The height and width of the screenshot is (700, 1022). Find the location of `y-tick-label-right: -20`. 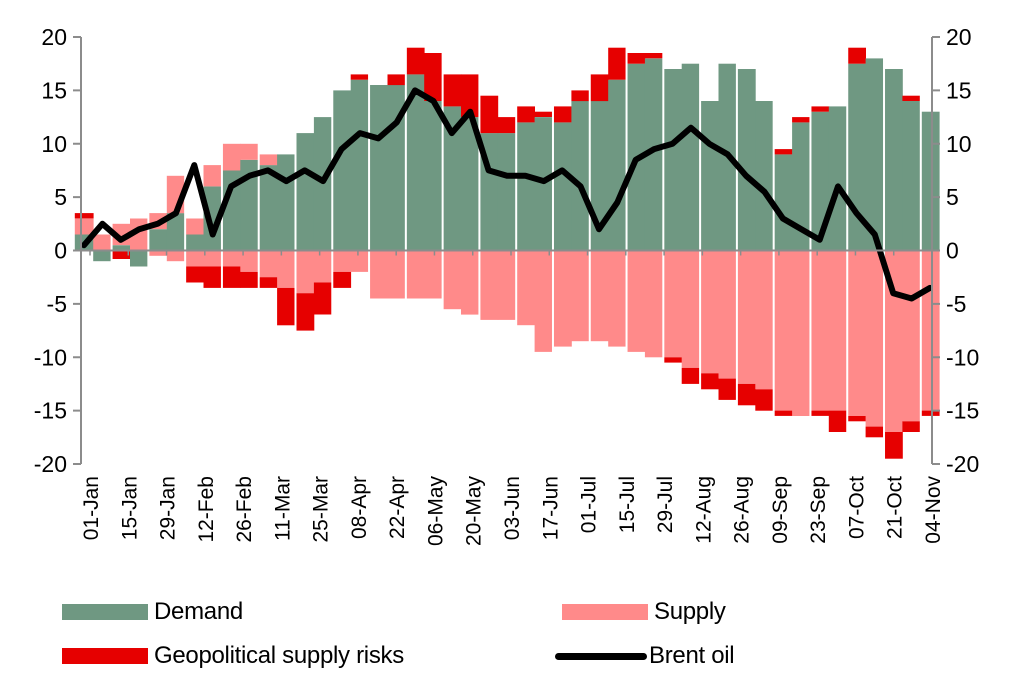

y-tick-label-right: -20 is located at coordinates (962, 464).